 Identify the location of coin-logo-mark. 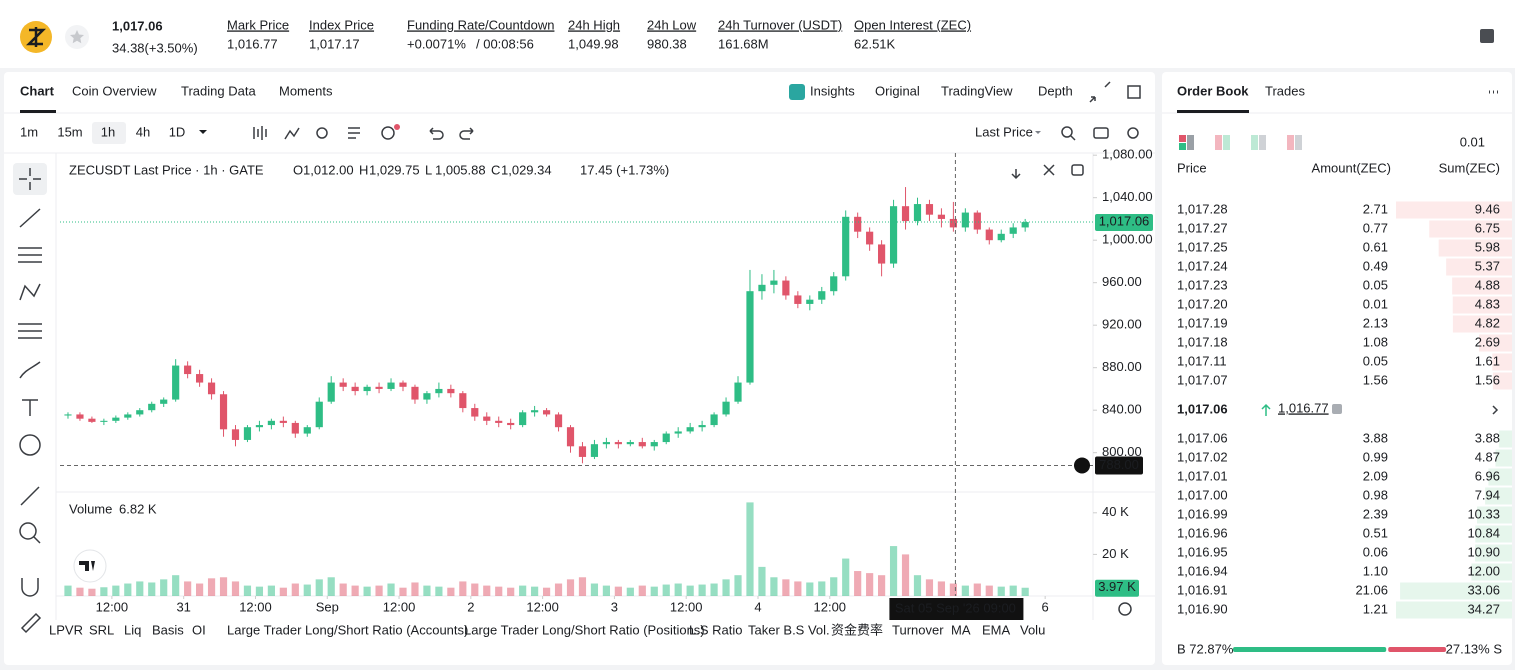
(36, 37).